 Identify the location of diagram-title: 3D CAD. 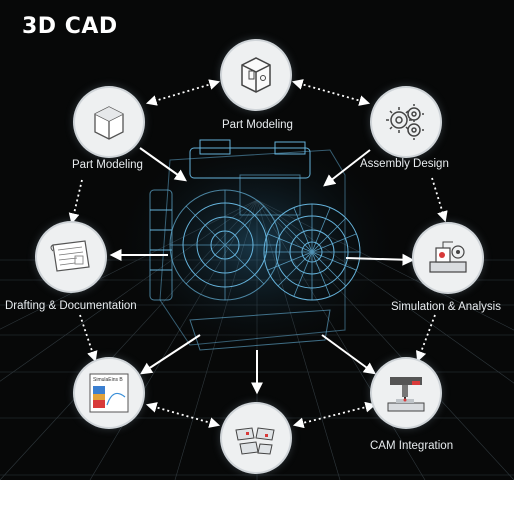
(70, 26).